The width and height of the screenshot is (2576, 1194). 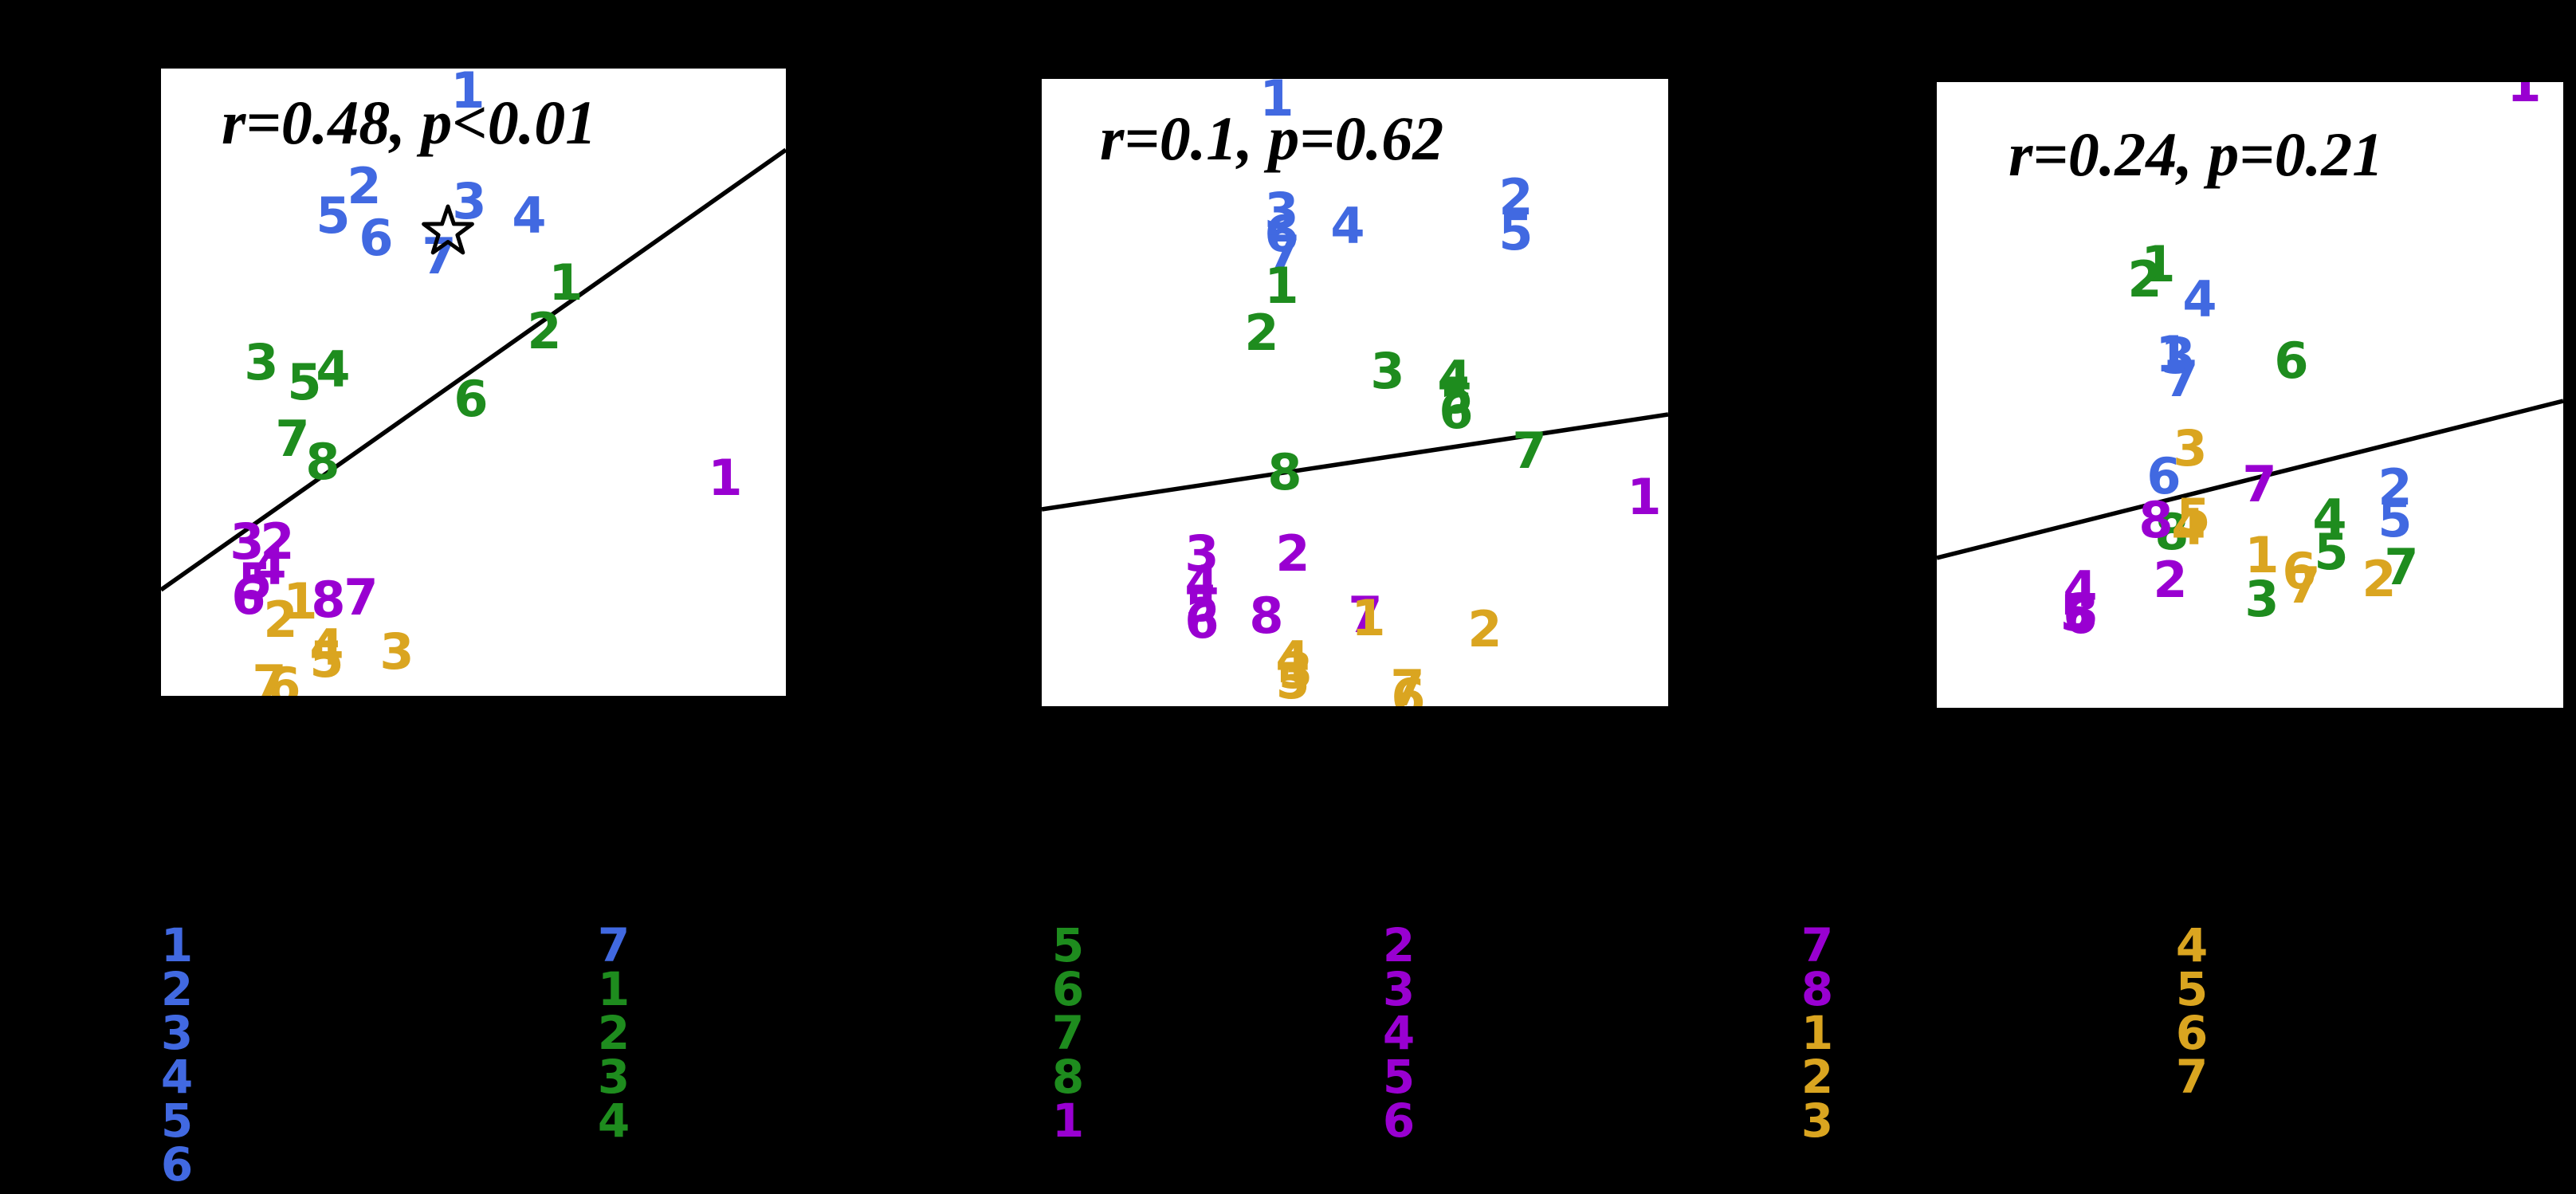 I want to click on correlation-stats-label: r=0.48, p<0.01, so click(x=409, y=123).